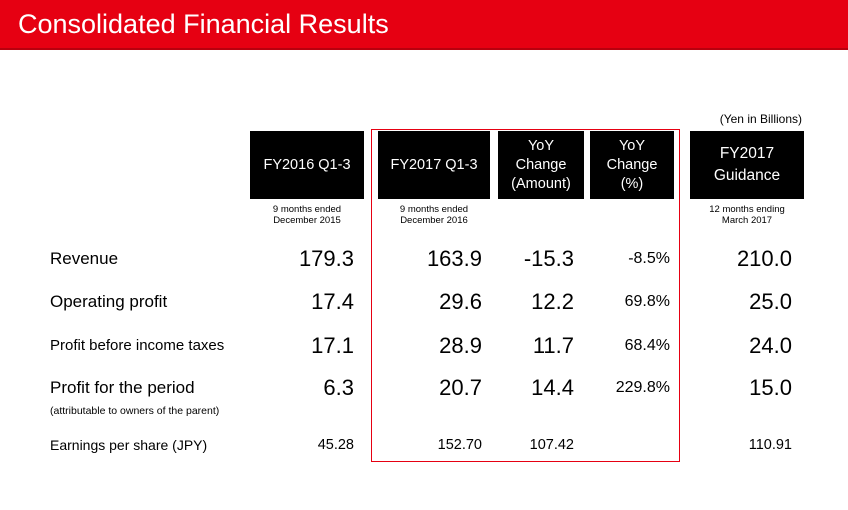  I want to click on subheader-line: December 2016, so click(434, 220).